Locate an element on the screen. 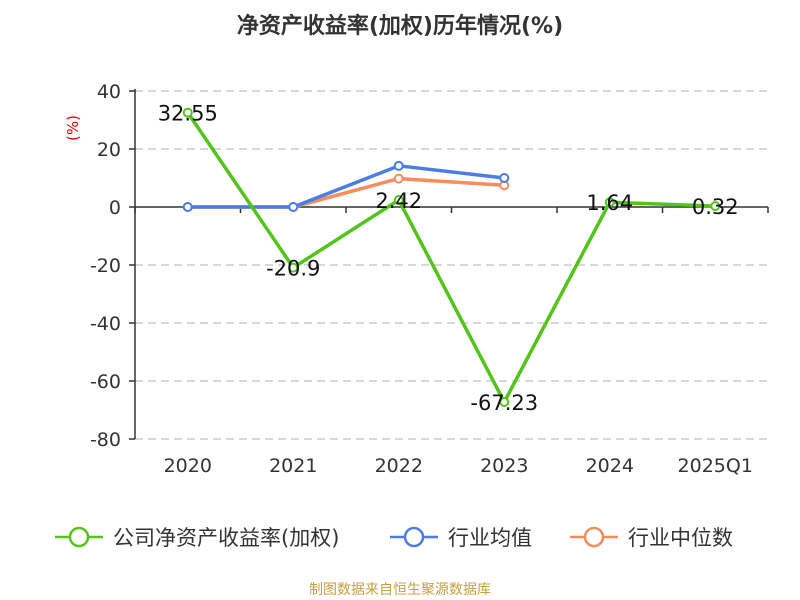  y-axis-label: (%) is located at coordinates (73, 128).